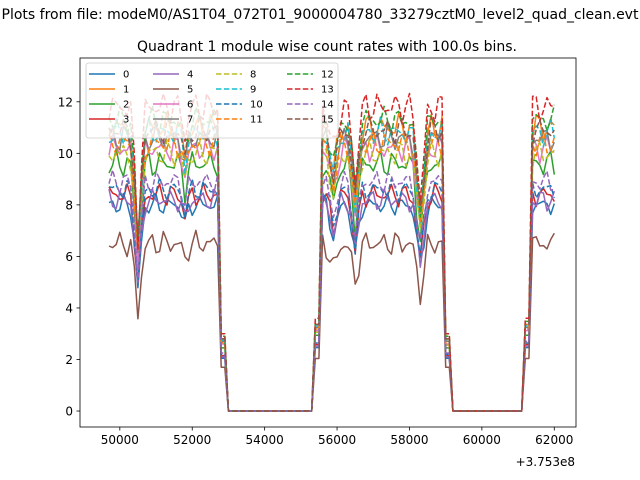  Describe the element at coordinates (337, 440) in the screenshot. I see `x-tick-label: 56000` at that location.